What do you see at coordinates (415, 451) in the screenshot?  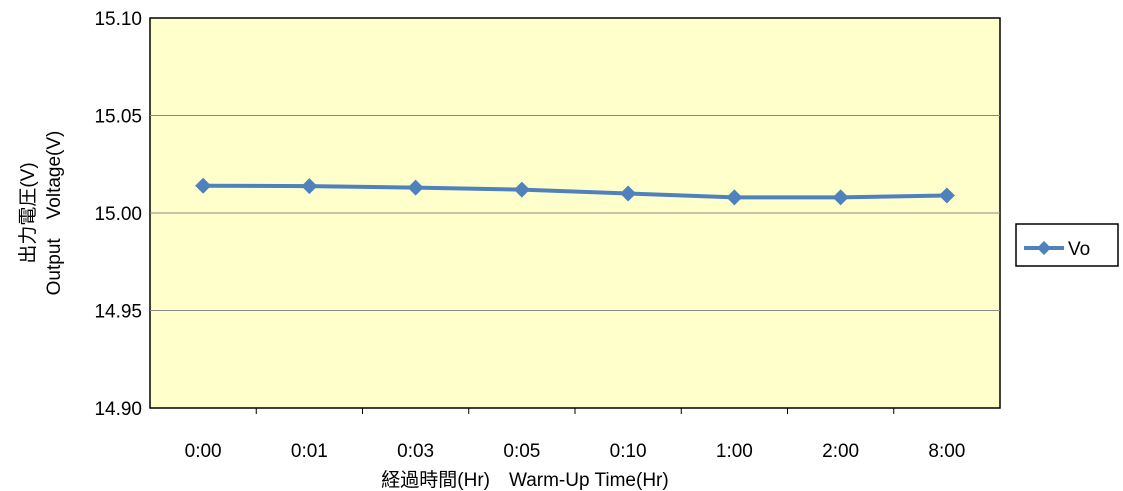 I see `x-tick-label: 0:03` at bounding box center [415, 451].